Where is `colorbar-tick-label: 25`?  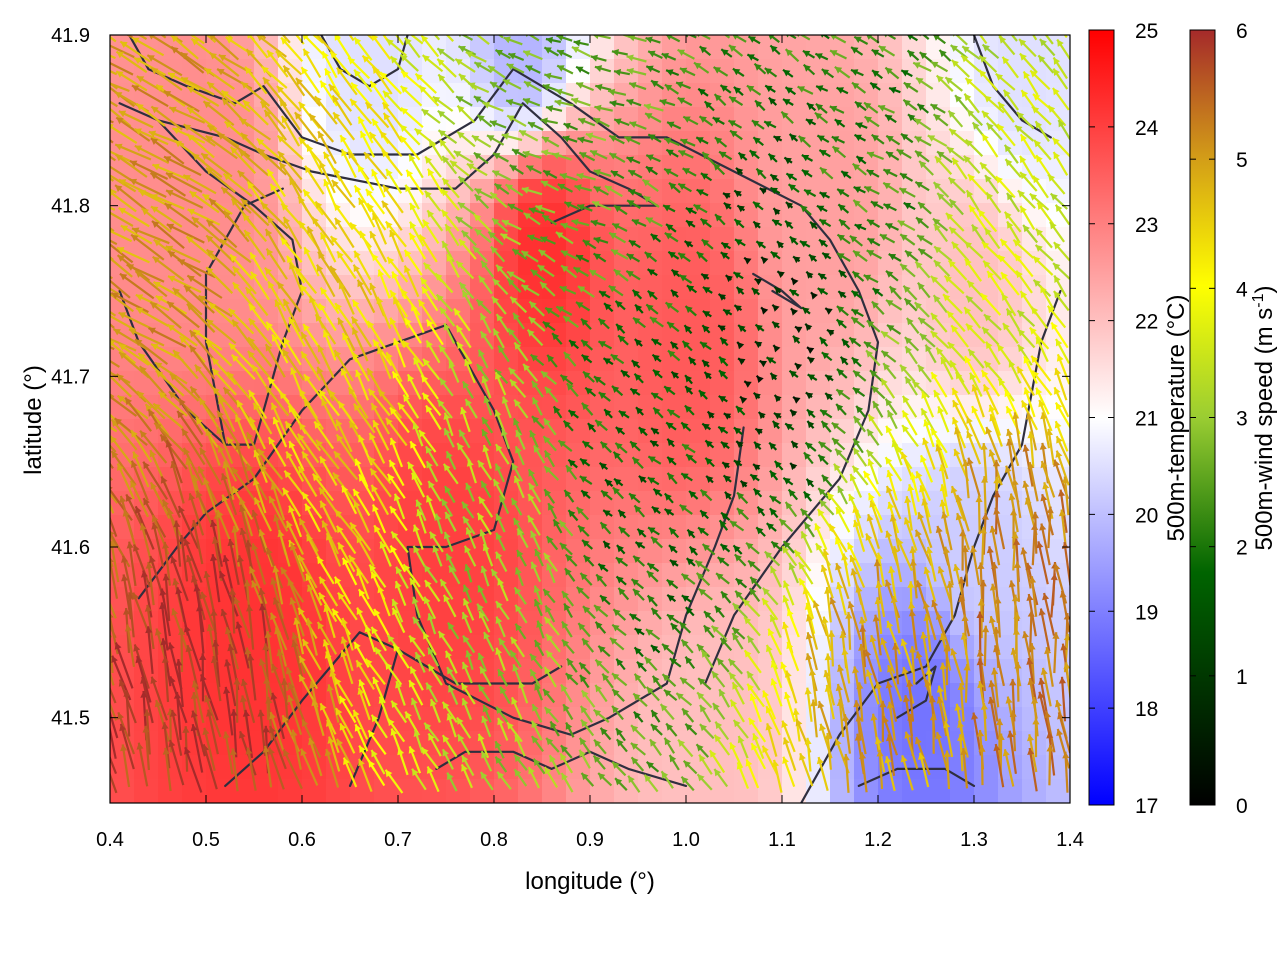 colorbar-tick-label: 25 is located at coordinates (1146, 31).